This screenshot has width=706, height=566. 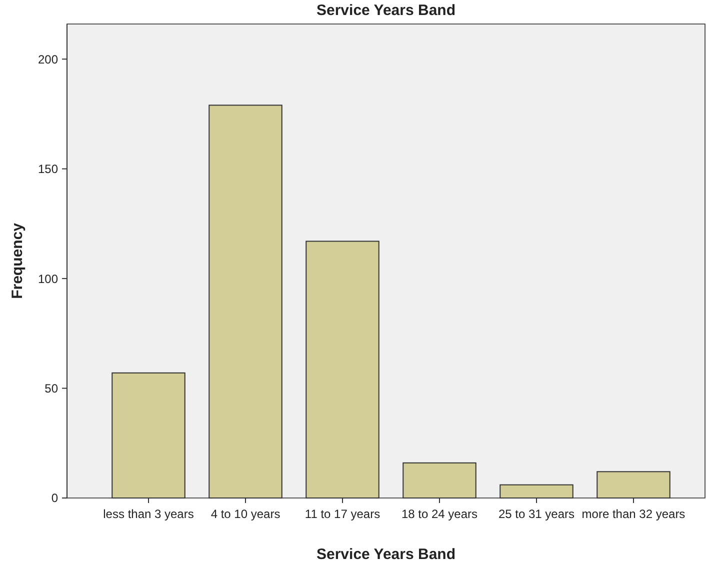 What do you see at coordinates (342, 514) in the screenshot?
I see `x-tick-label: 11 to 17 years` at bounding box center [342, 514].